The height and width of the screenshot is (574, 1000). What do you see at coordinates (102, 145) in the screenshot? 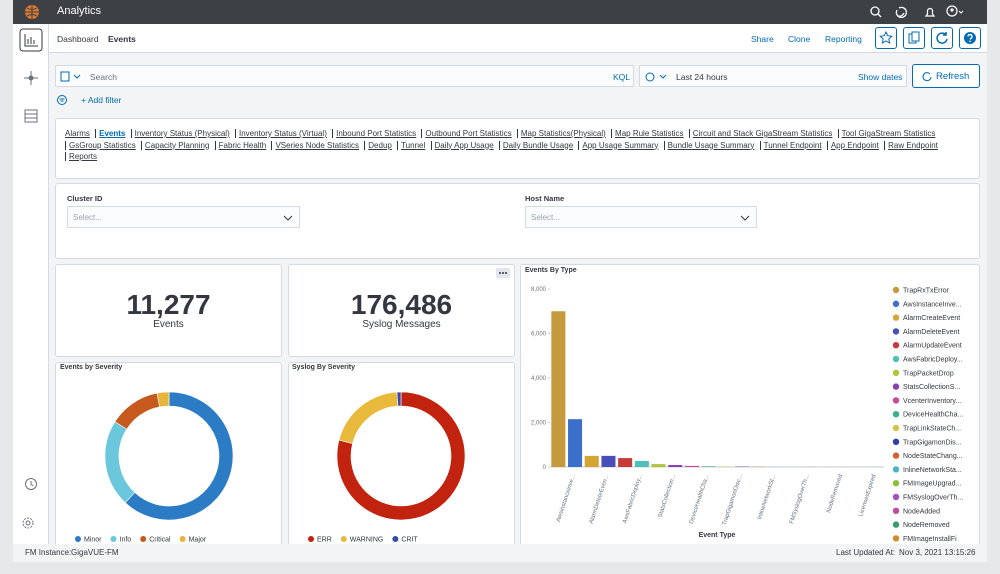
I see `report-link: GsGroup Statistics` at bounding box center [102, 145].